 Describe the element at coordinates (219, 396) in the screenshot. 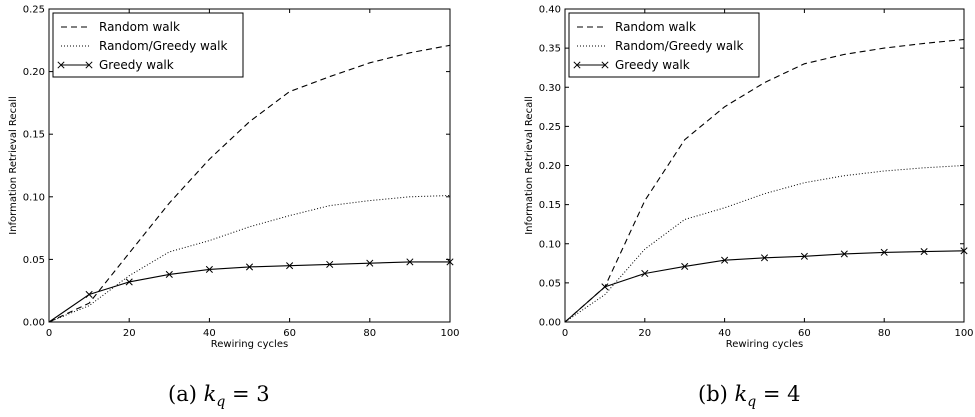

I see `caption-a: (a) kq = 3` at that location.